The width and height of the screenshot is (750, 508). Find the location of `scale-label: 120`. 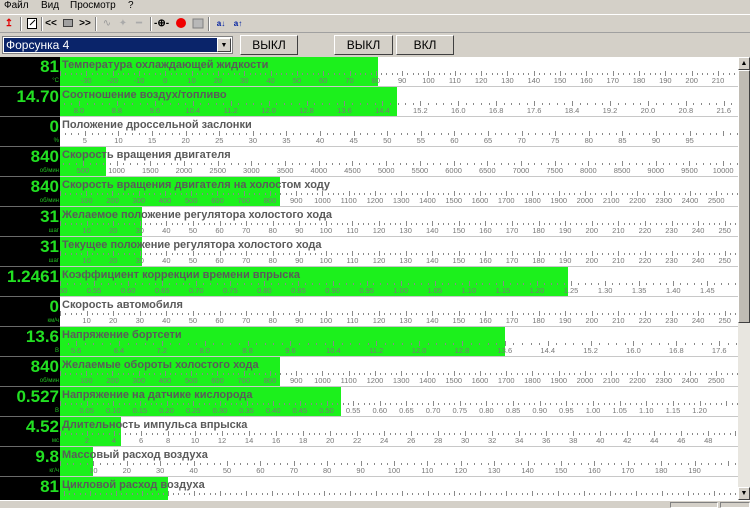

scale-label: 120 is located at coordinates (379, 230).